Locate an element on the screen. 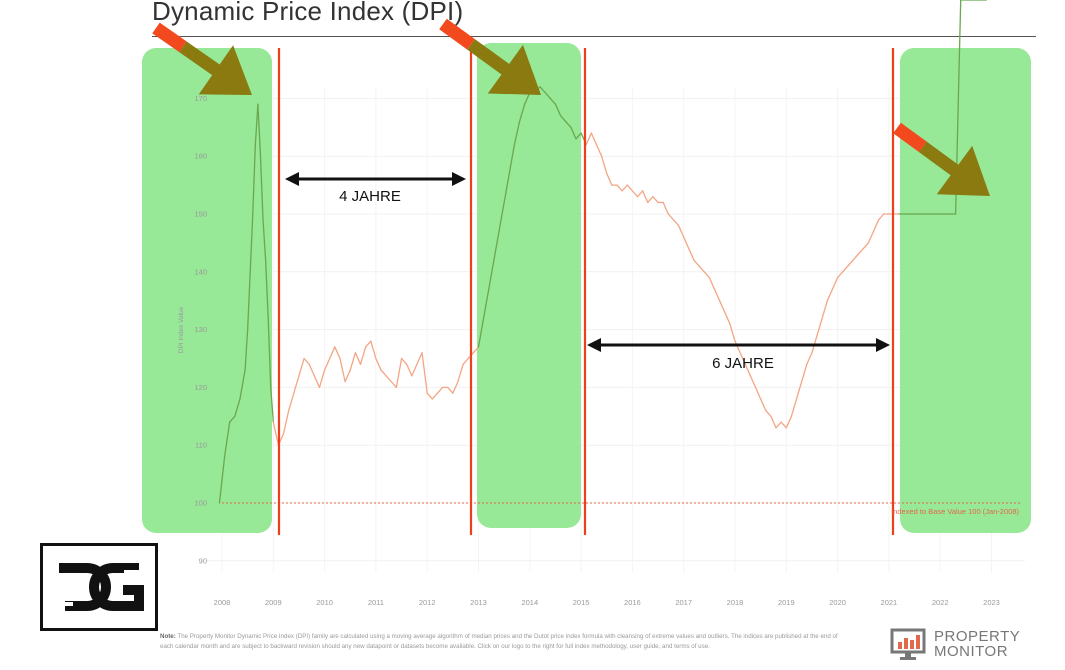 The width and height of the screenshot is (1065, 670). span-arrowhead-right is located at coordinates (883, 345).